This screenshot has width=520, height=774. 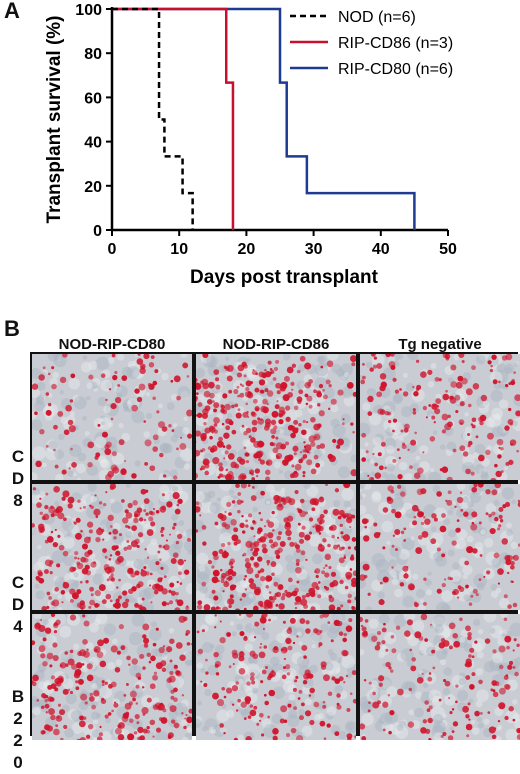 What do you see at coordinates (377, 17) in the screenshot?
I see `legend-entry: NOD (n=6)` at bounding box center [377, 17].